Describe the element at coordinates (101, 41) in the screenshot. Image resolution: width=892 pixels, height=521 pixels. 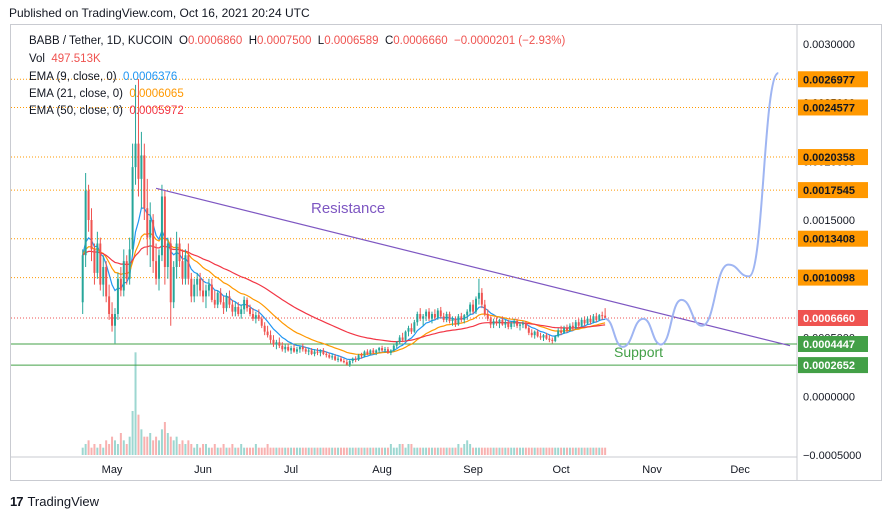
I see `symbol-name: BABB / Tether, 1D, KUCOIN` at that location.